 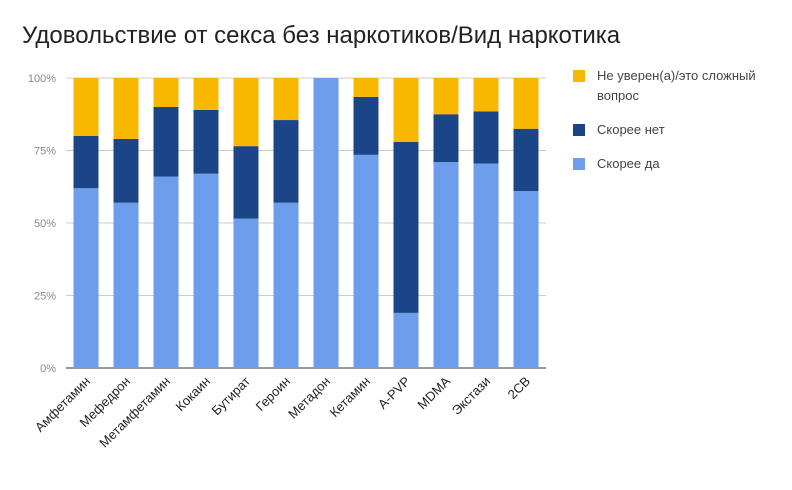 I want to click on category-label: Экстази, so click(x=471, y=396).